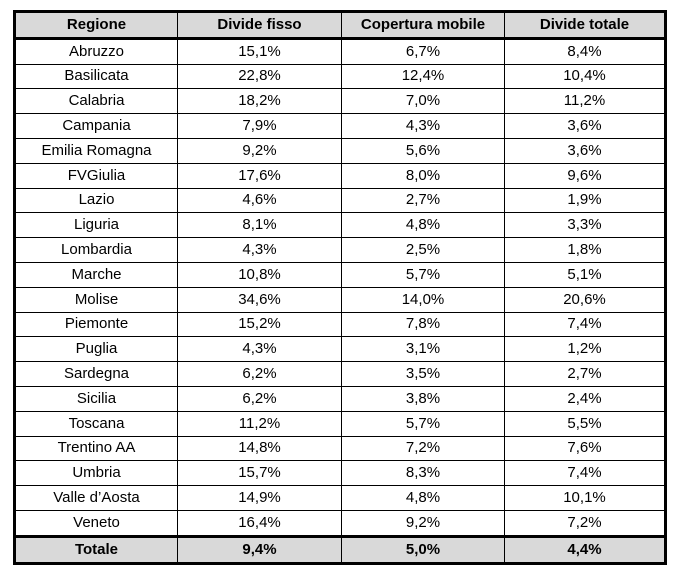 Image resolution: width=679 pixels, height=566 pixels. Describe the element at coordinates (259, 200) in the screenshot. I see `cell-divide-fisso: 4,6%` at that location.